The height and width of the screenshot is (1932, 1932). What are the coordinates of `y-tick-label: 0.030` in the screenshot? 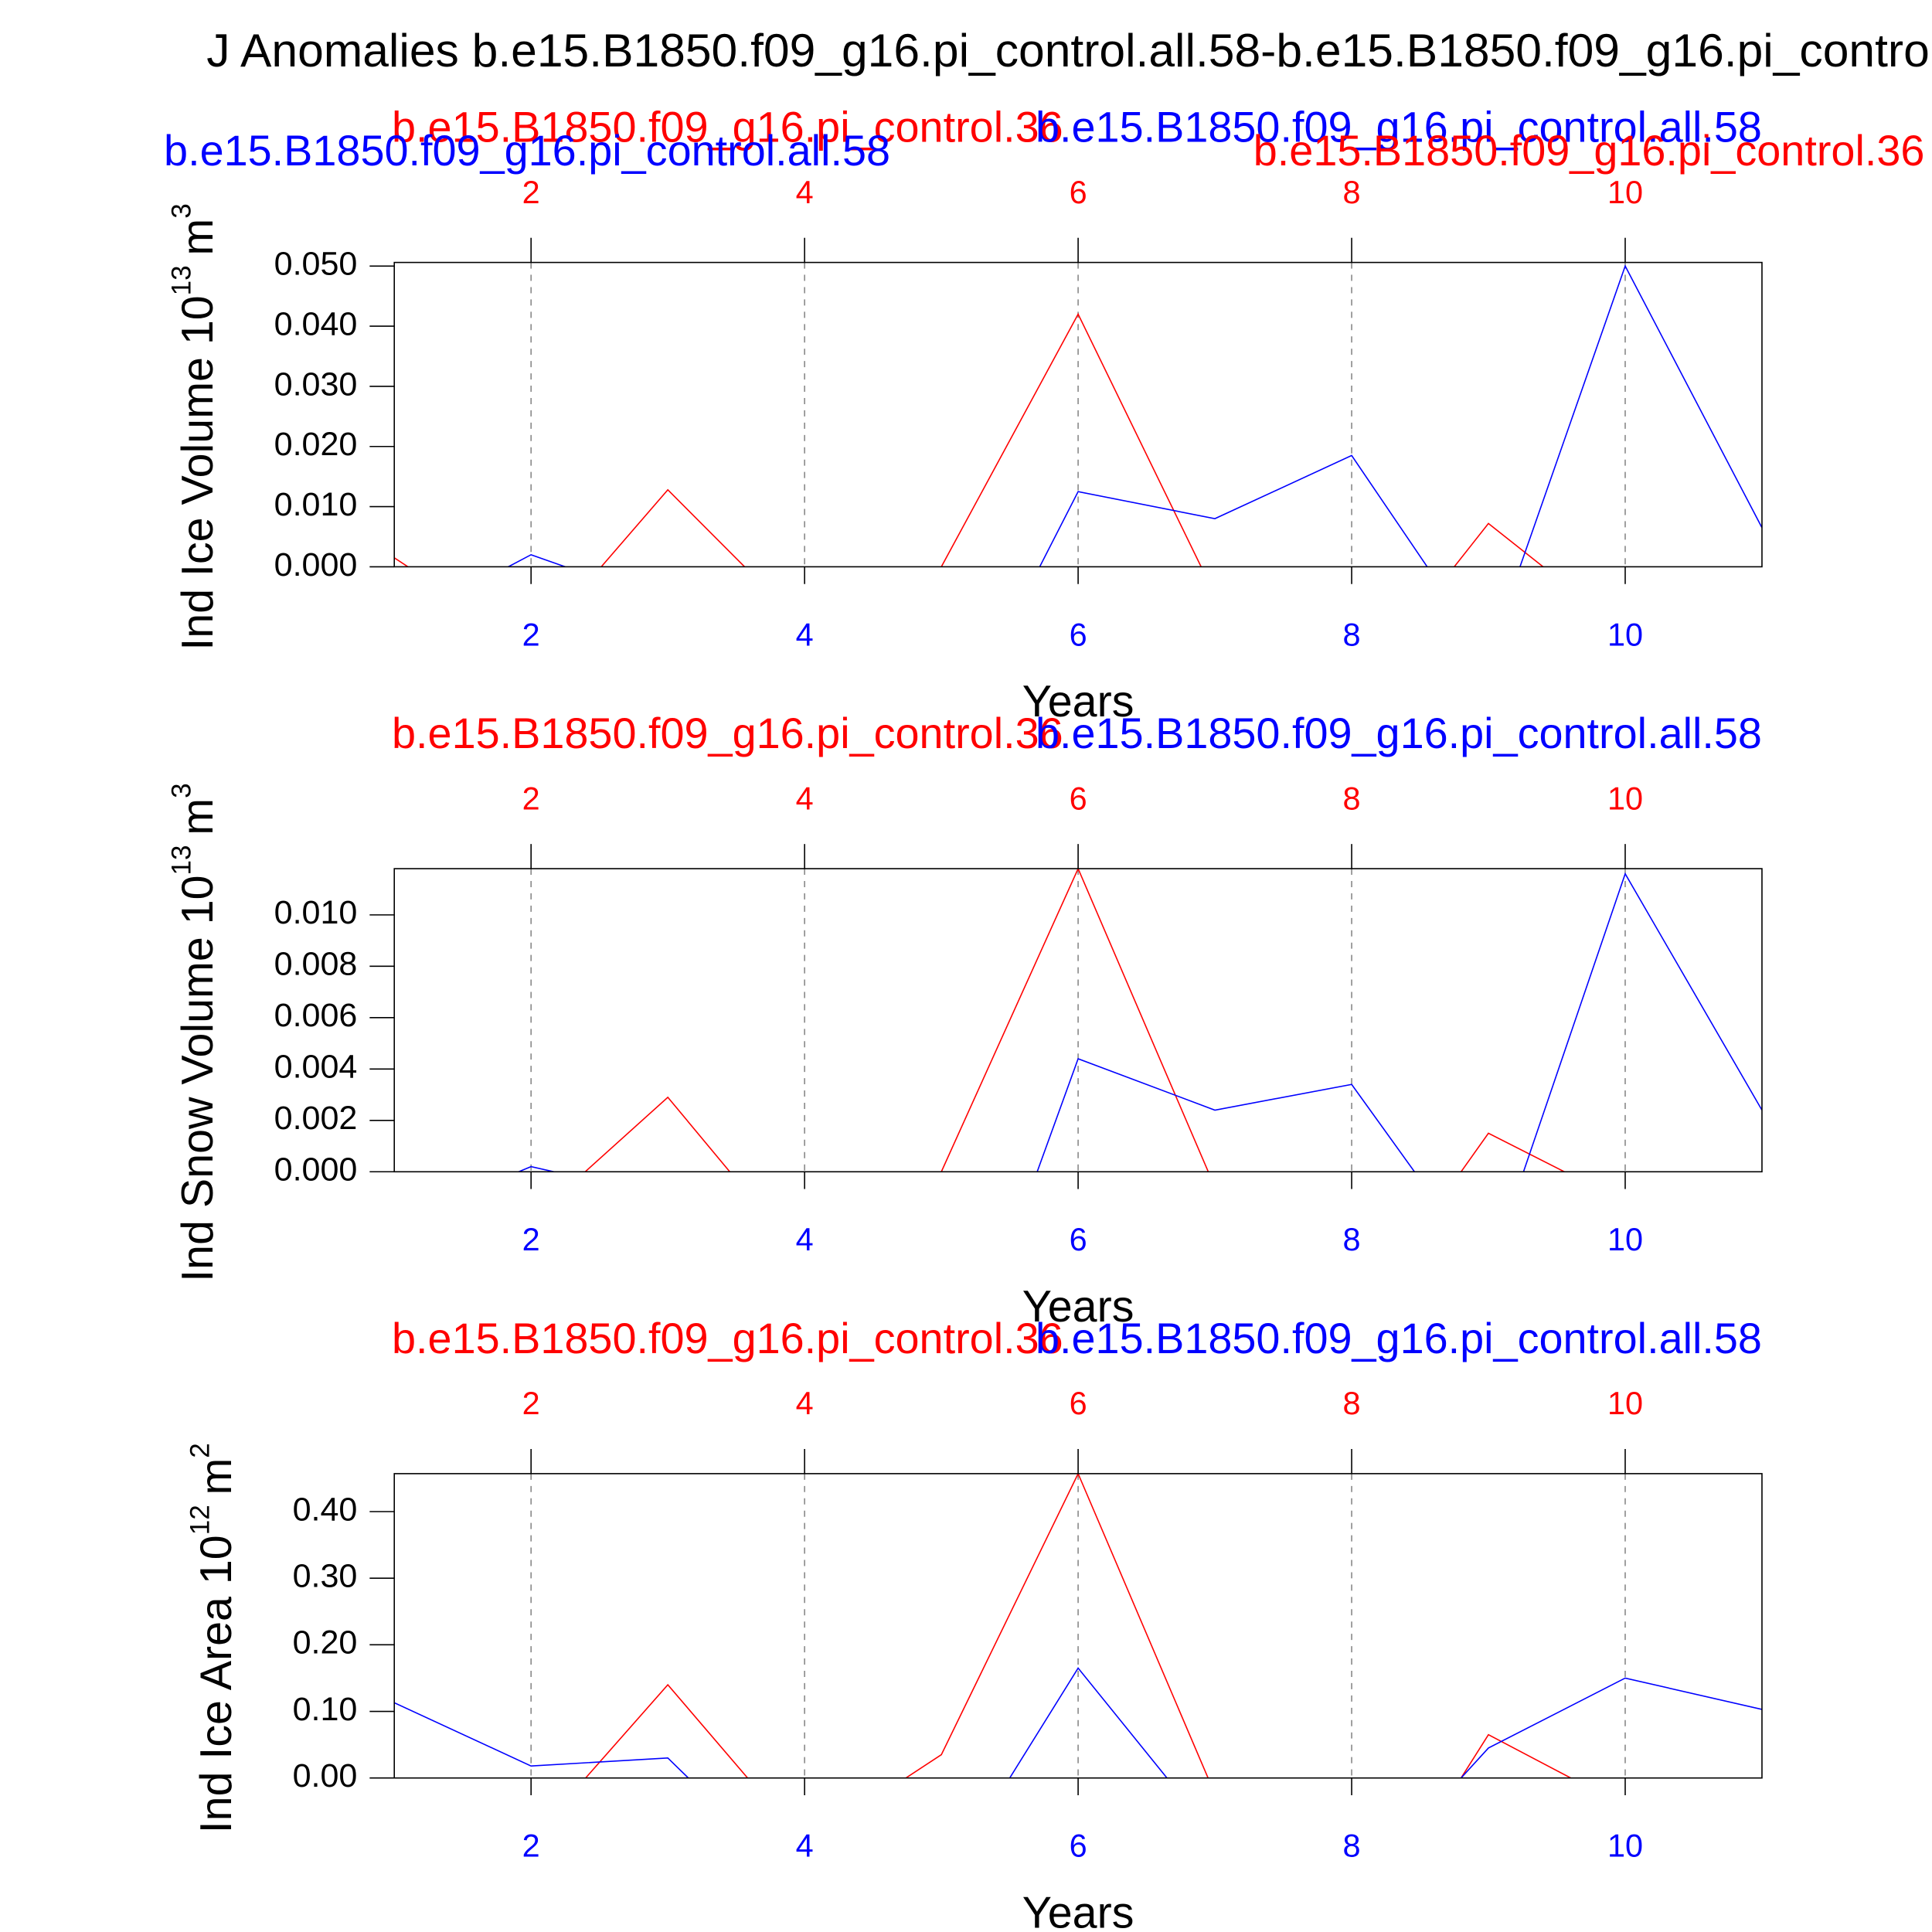 It's located at (316, 385).